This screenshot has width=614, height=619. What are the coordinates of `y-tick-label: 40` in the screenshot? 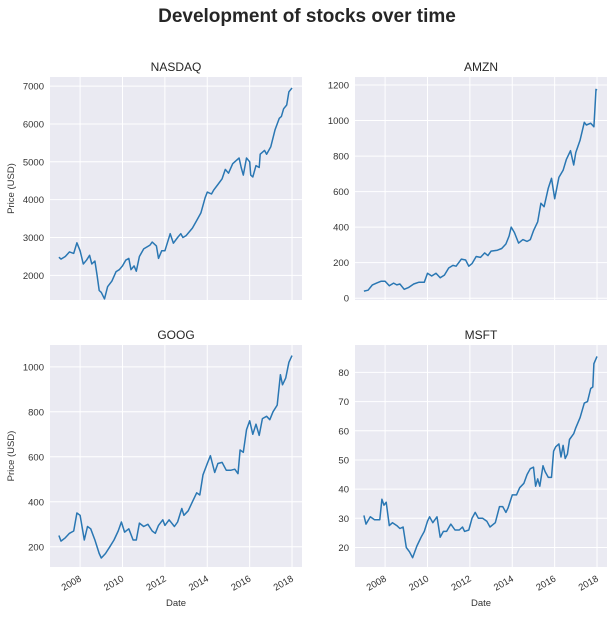 It's located at (343, 490).